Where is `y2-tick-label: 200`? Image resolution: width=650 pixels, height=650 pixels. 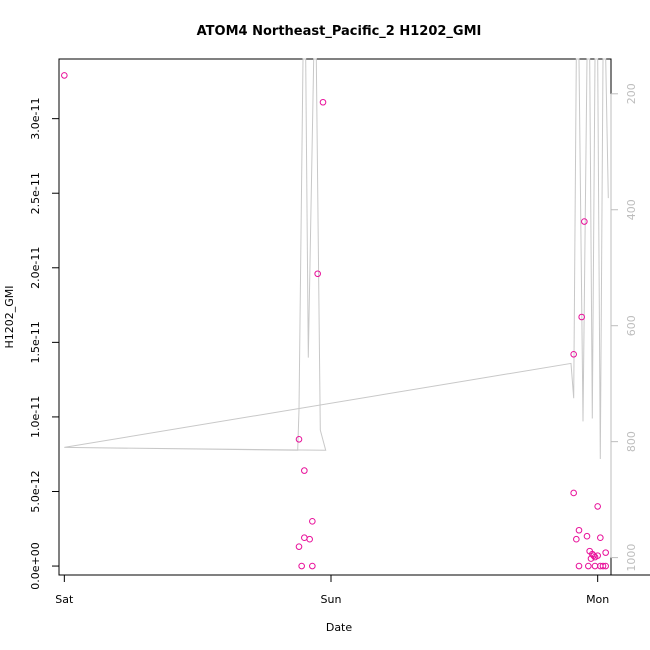
y2-tick-label: 200 is located at coordinates (631, 93).